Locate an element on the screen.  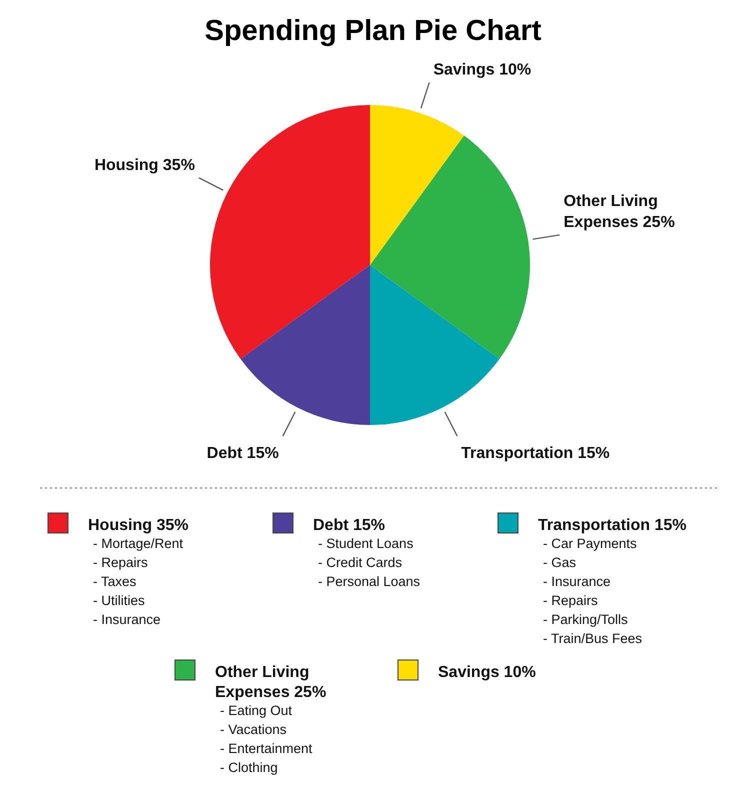
text: - Entertainment is located at coordinates (266, 748).